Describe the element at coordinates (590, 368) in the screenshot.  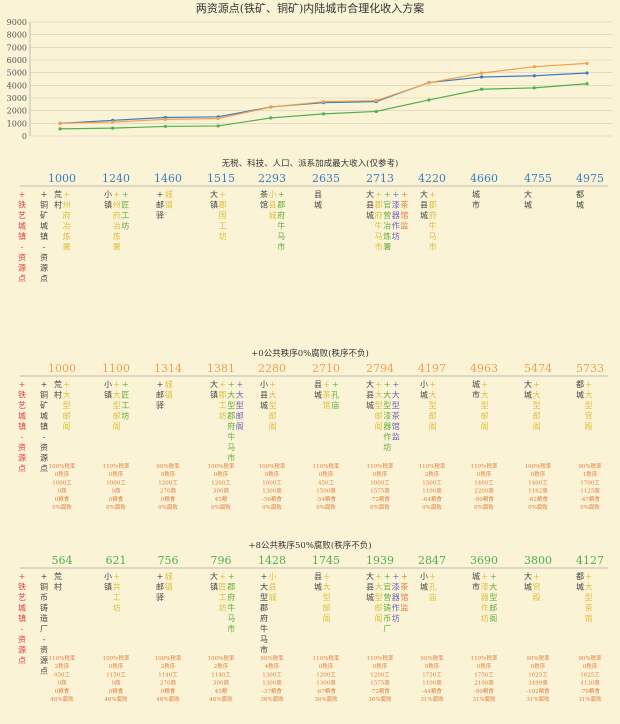
I see `section-value: 5733` at that location.